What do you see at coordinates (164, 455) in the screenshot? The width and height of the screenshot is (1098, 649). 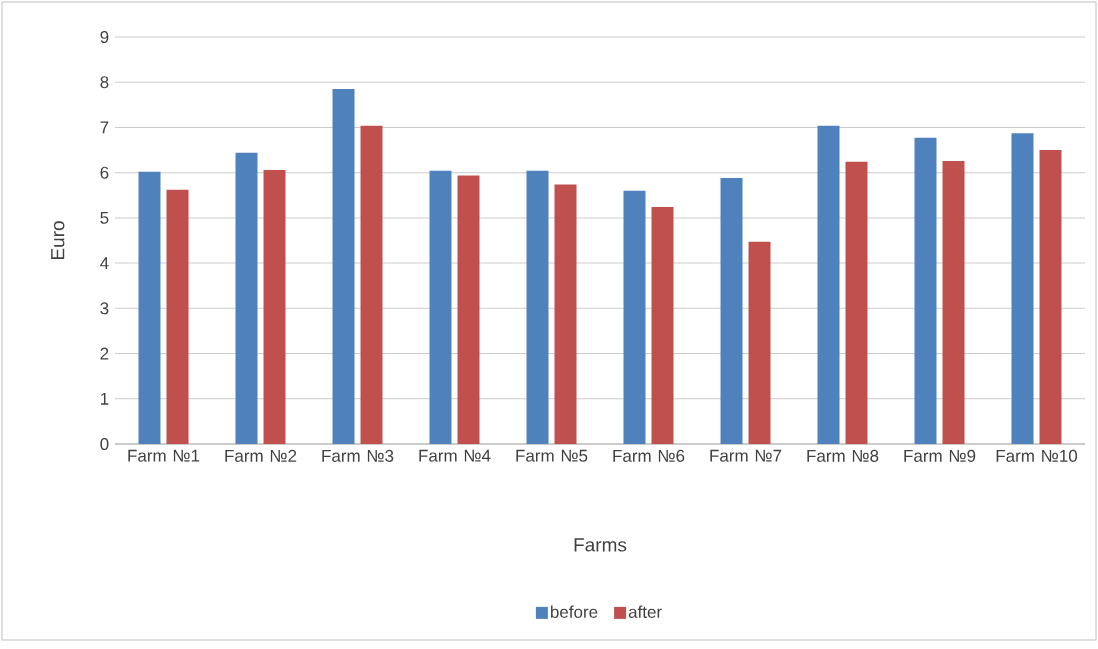 I see `x-tick-label: Farm №1` at bounding box center [164, 455].